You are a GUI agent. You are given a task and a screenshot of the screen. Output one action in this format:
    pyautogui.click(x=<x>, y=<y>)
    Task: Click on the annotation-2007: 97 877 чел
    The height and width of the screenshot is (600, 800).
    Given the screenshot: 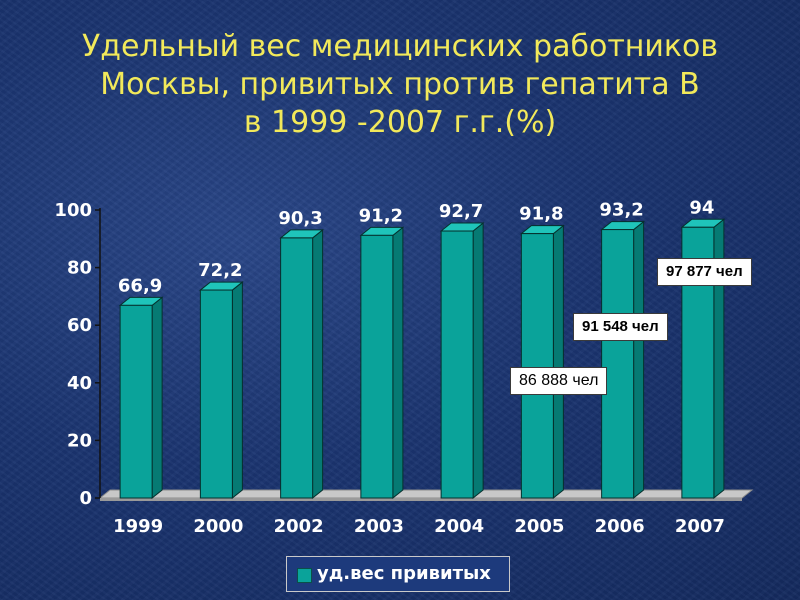 What is the action you would take?
    pyautogui.click(x=704, y=272)
    